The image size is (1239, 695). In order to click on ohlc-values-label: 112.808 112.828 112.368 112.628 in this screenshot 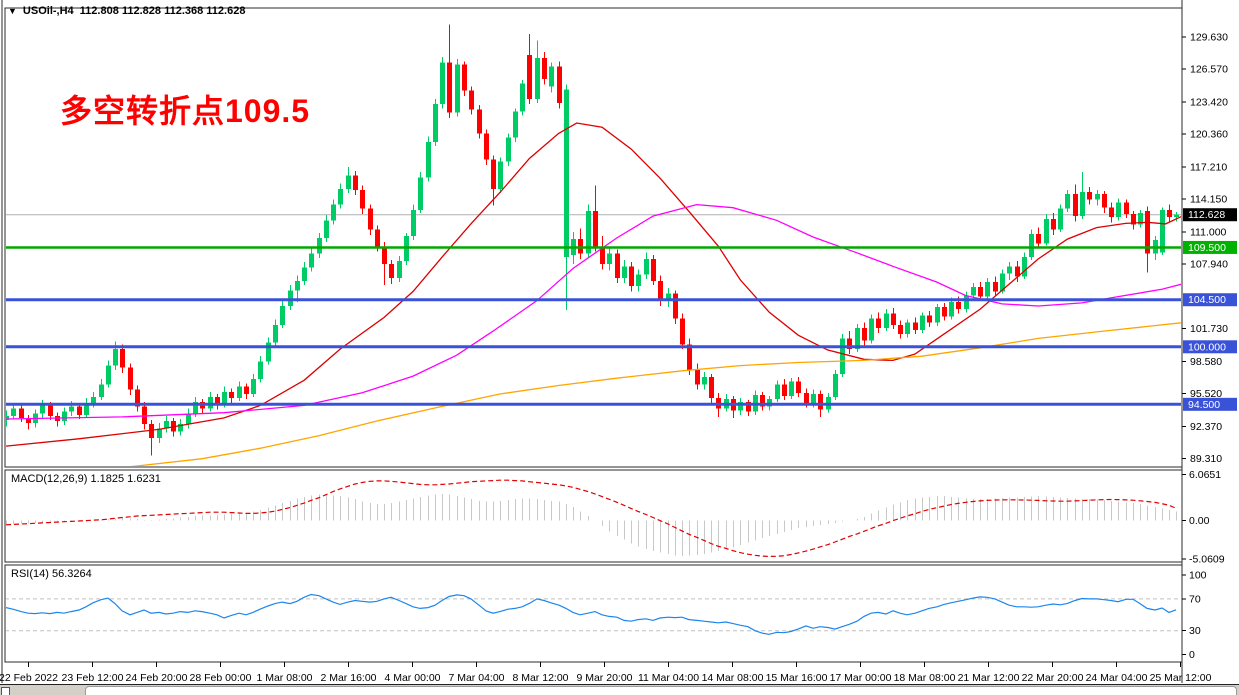, I will do `click(162, 11)`.